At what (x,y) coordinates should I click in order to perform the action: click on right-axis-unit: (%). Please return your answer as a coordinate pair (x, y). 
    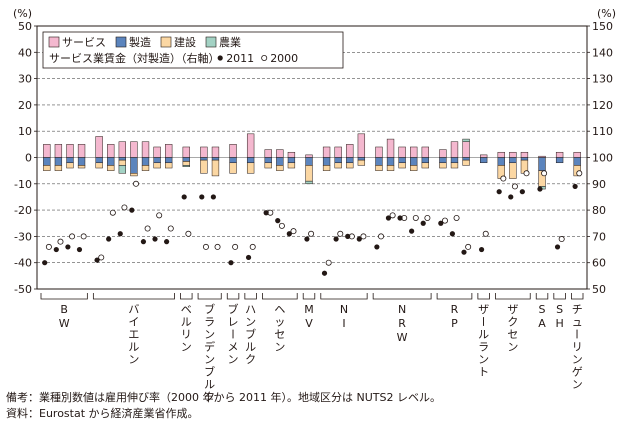
    Looking at the image, I should click on (606, 13).